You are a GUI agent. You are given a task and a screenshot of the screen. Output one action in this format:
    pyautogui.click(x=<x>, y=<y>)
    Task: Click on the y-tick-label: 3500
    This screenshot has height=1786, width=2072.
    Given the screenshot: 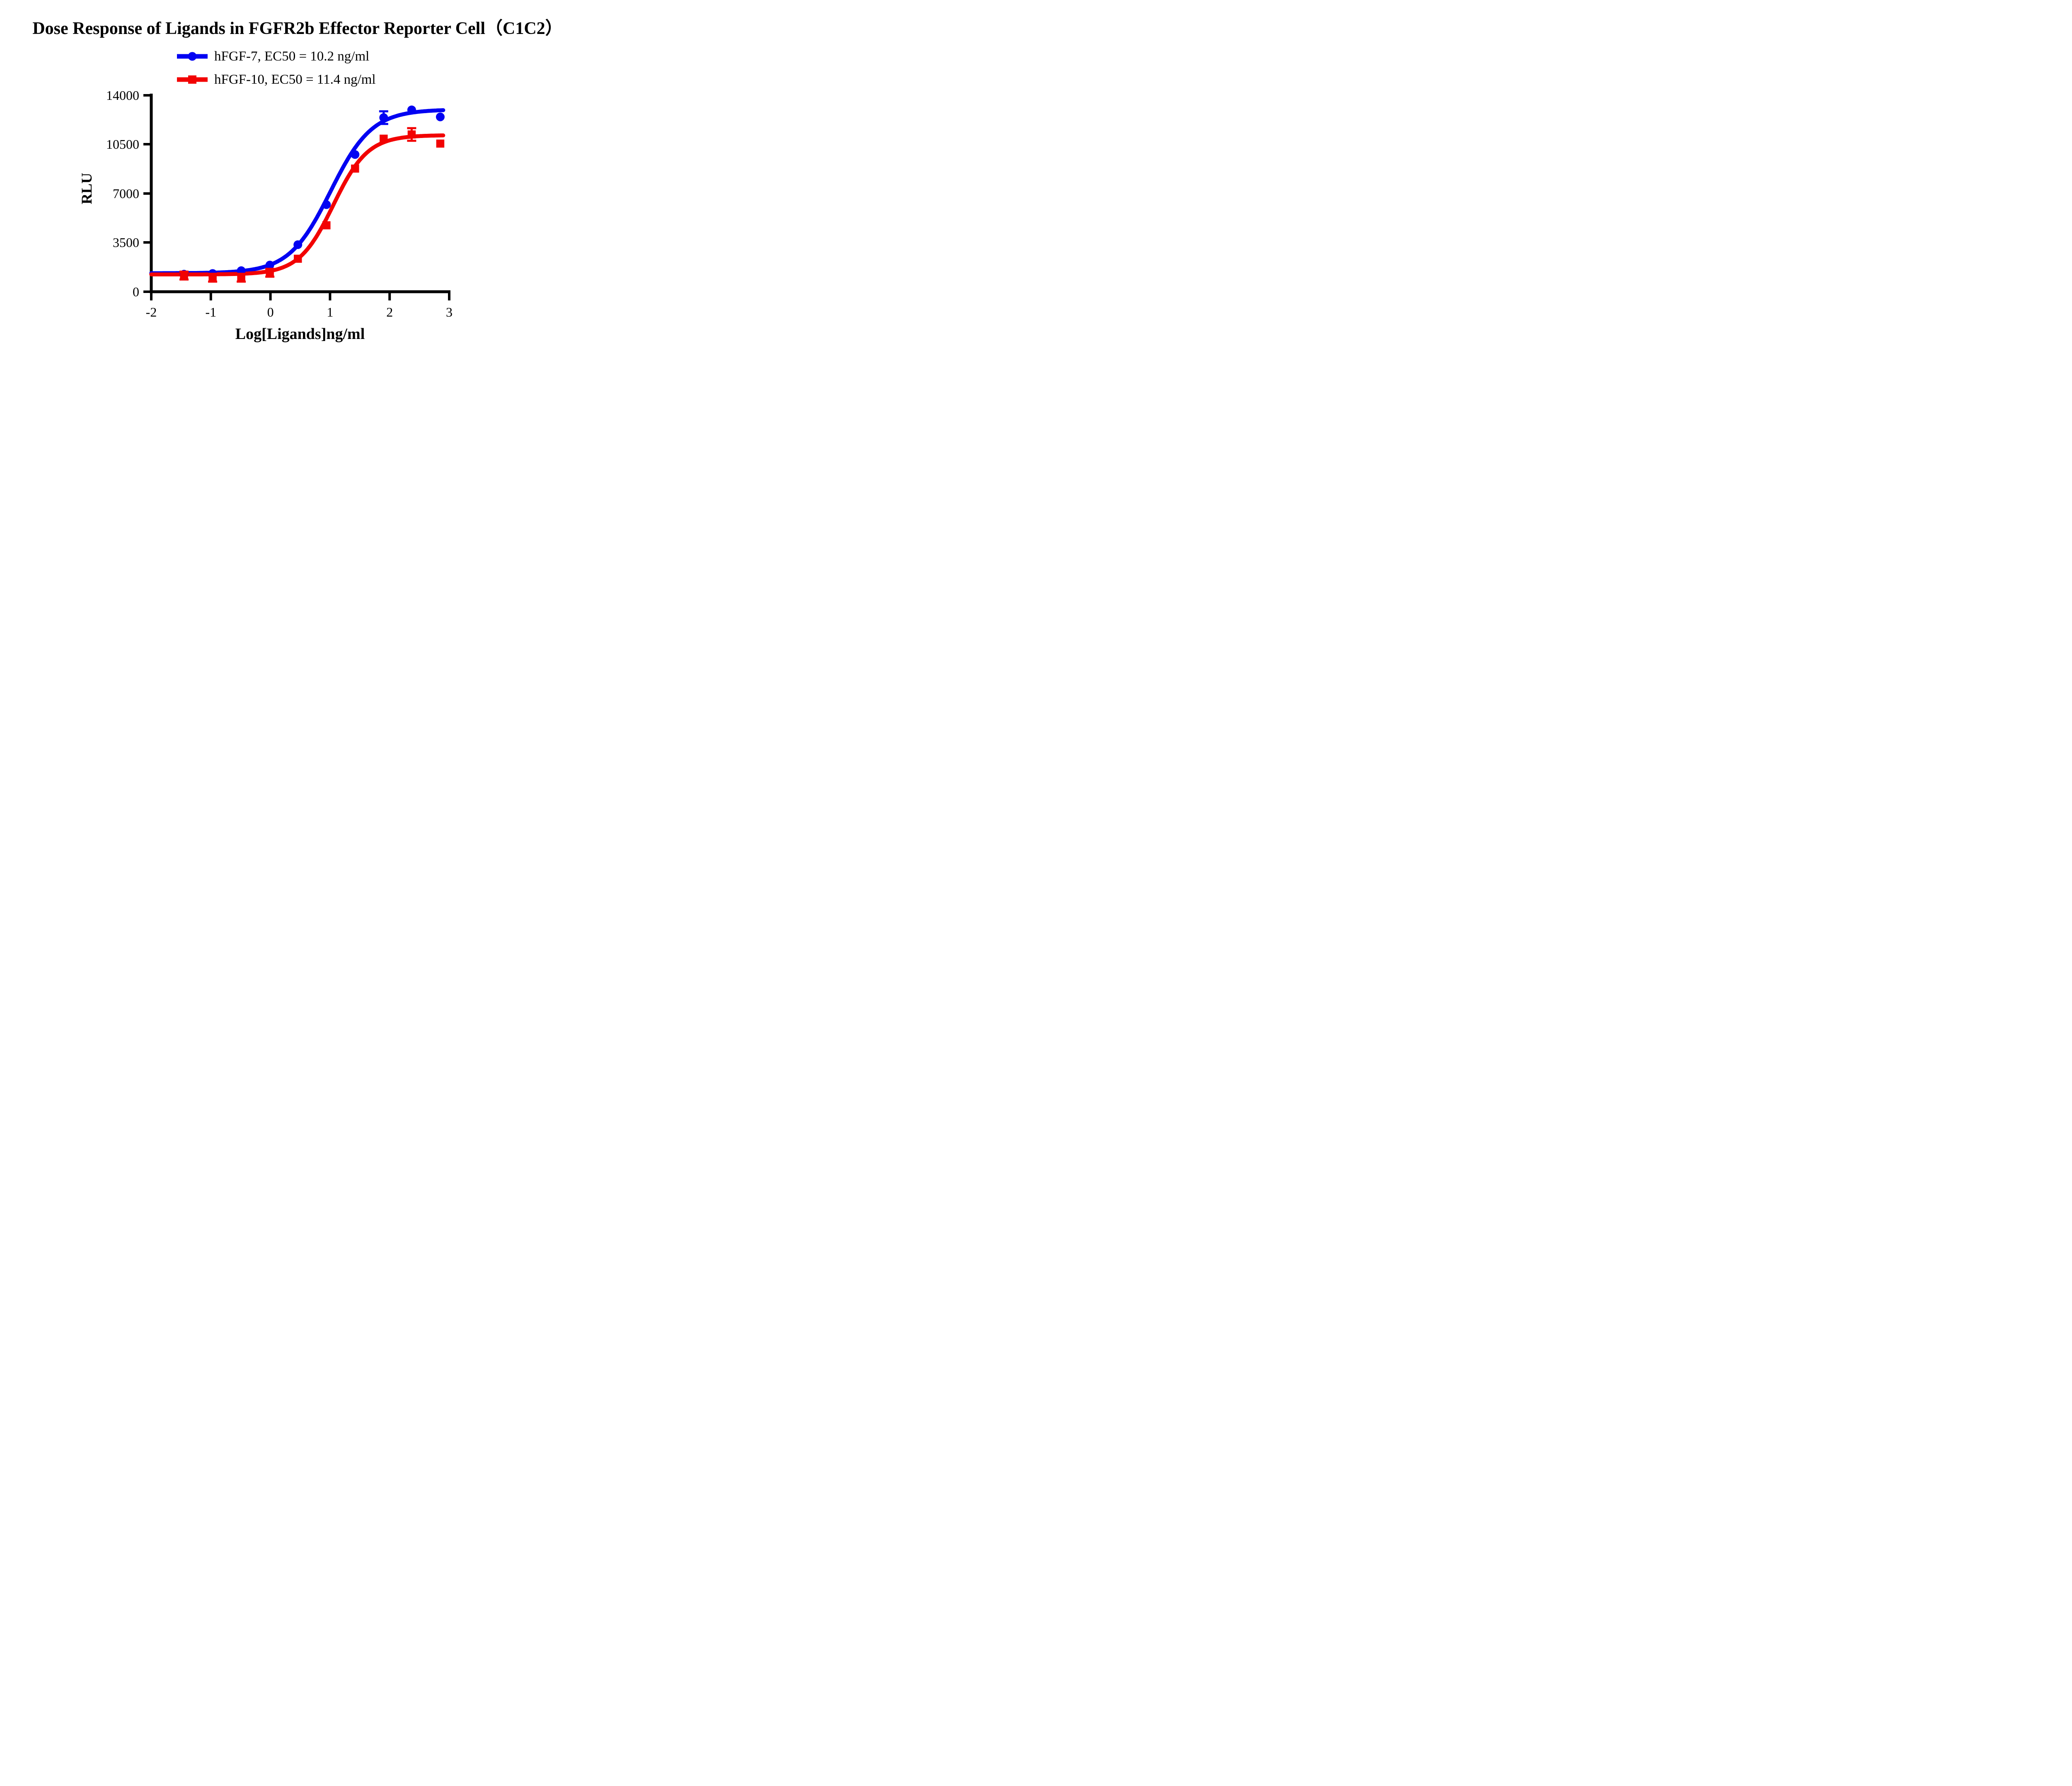 What is the action you would take?
    pyautogui.click(x=126, y=242)
    